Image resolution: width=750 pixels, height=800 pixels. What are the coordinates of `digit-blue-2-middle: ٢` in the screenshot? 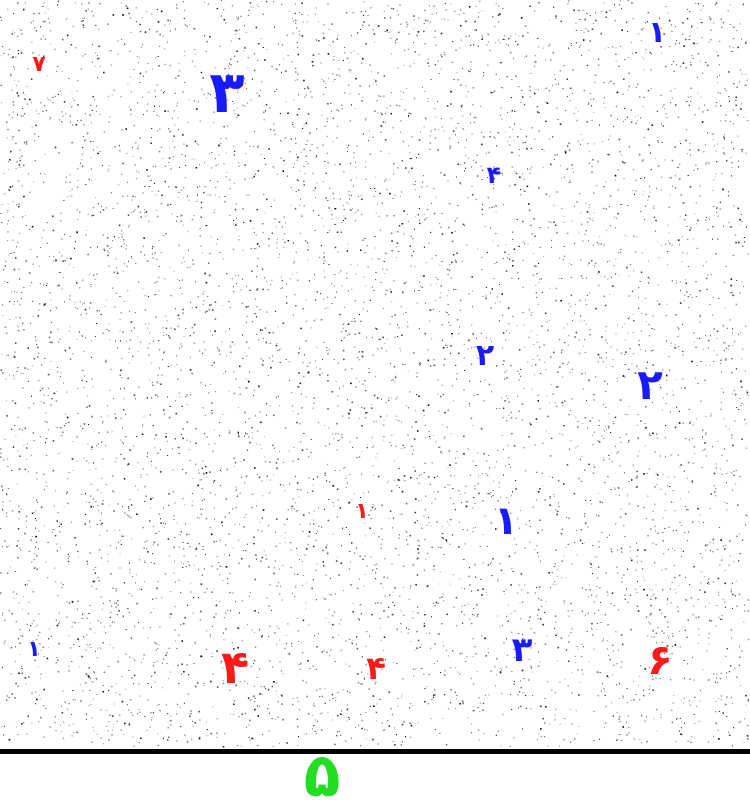 It's located at (485, 355).